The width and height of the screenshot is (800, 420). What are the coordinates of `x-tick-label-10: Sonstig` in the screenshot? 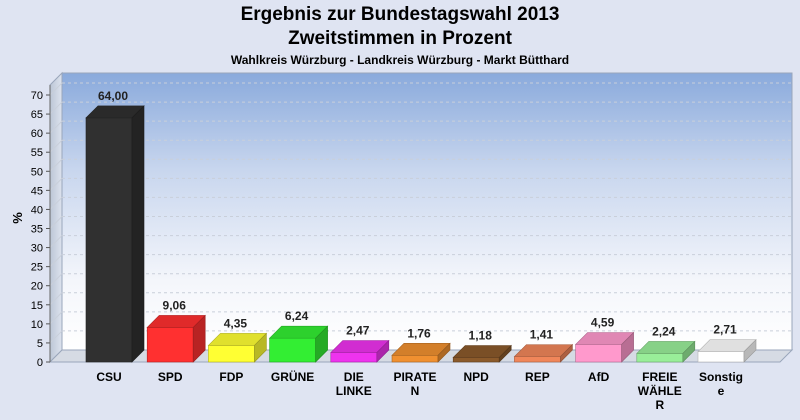 It's located at (721, 377).